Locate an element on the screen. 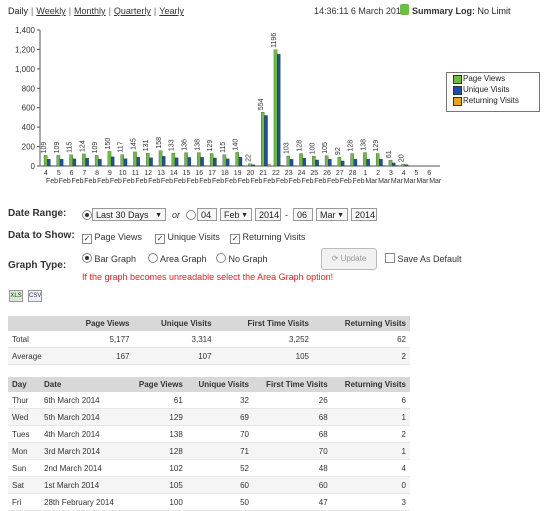 This screenshot has width=546, height=511. table-cell: 60 is located at coordinates (292, 485).